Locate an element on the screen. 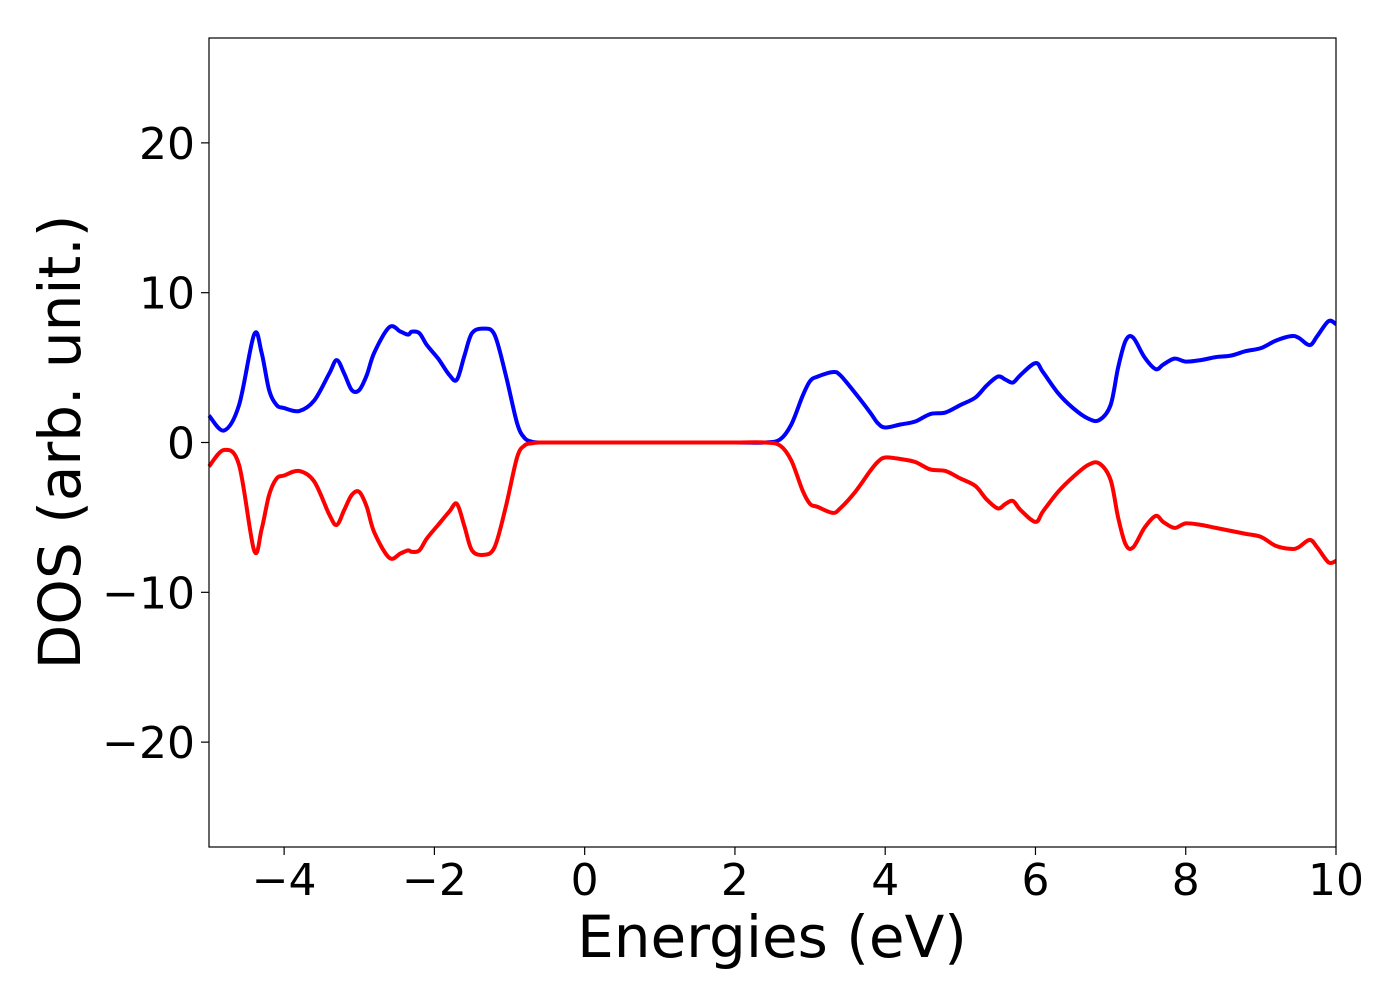 The image size is (1400, 1000). y-tick-label: 0 is located at coordinates (181, 444).